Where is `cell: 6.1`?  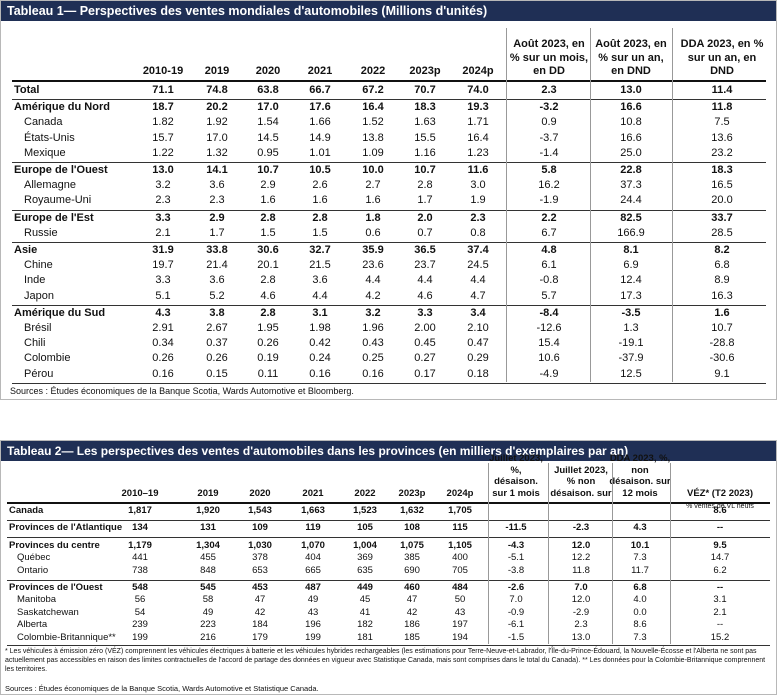
cell: 6.1 is located at coordinates (549, 265).